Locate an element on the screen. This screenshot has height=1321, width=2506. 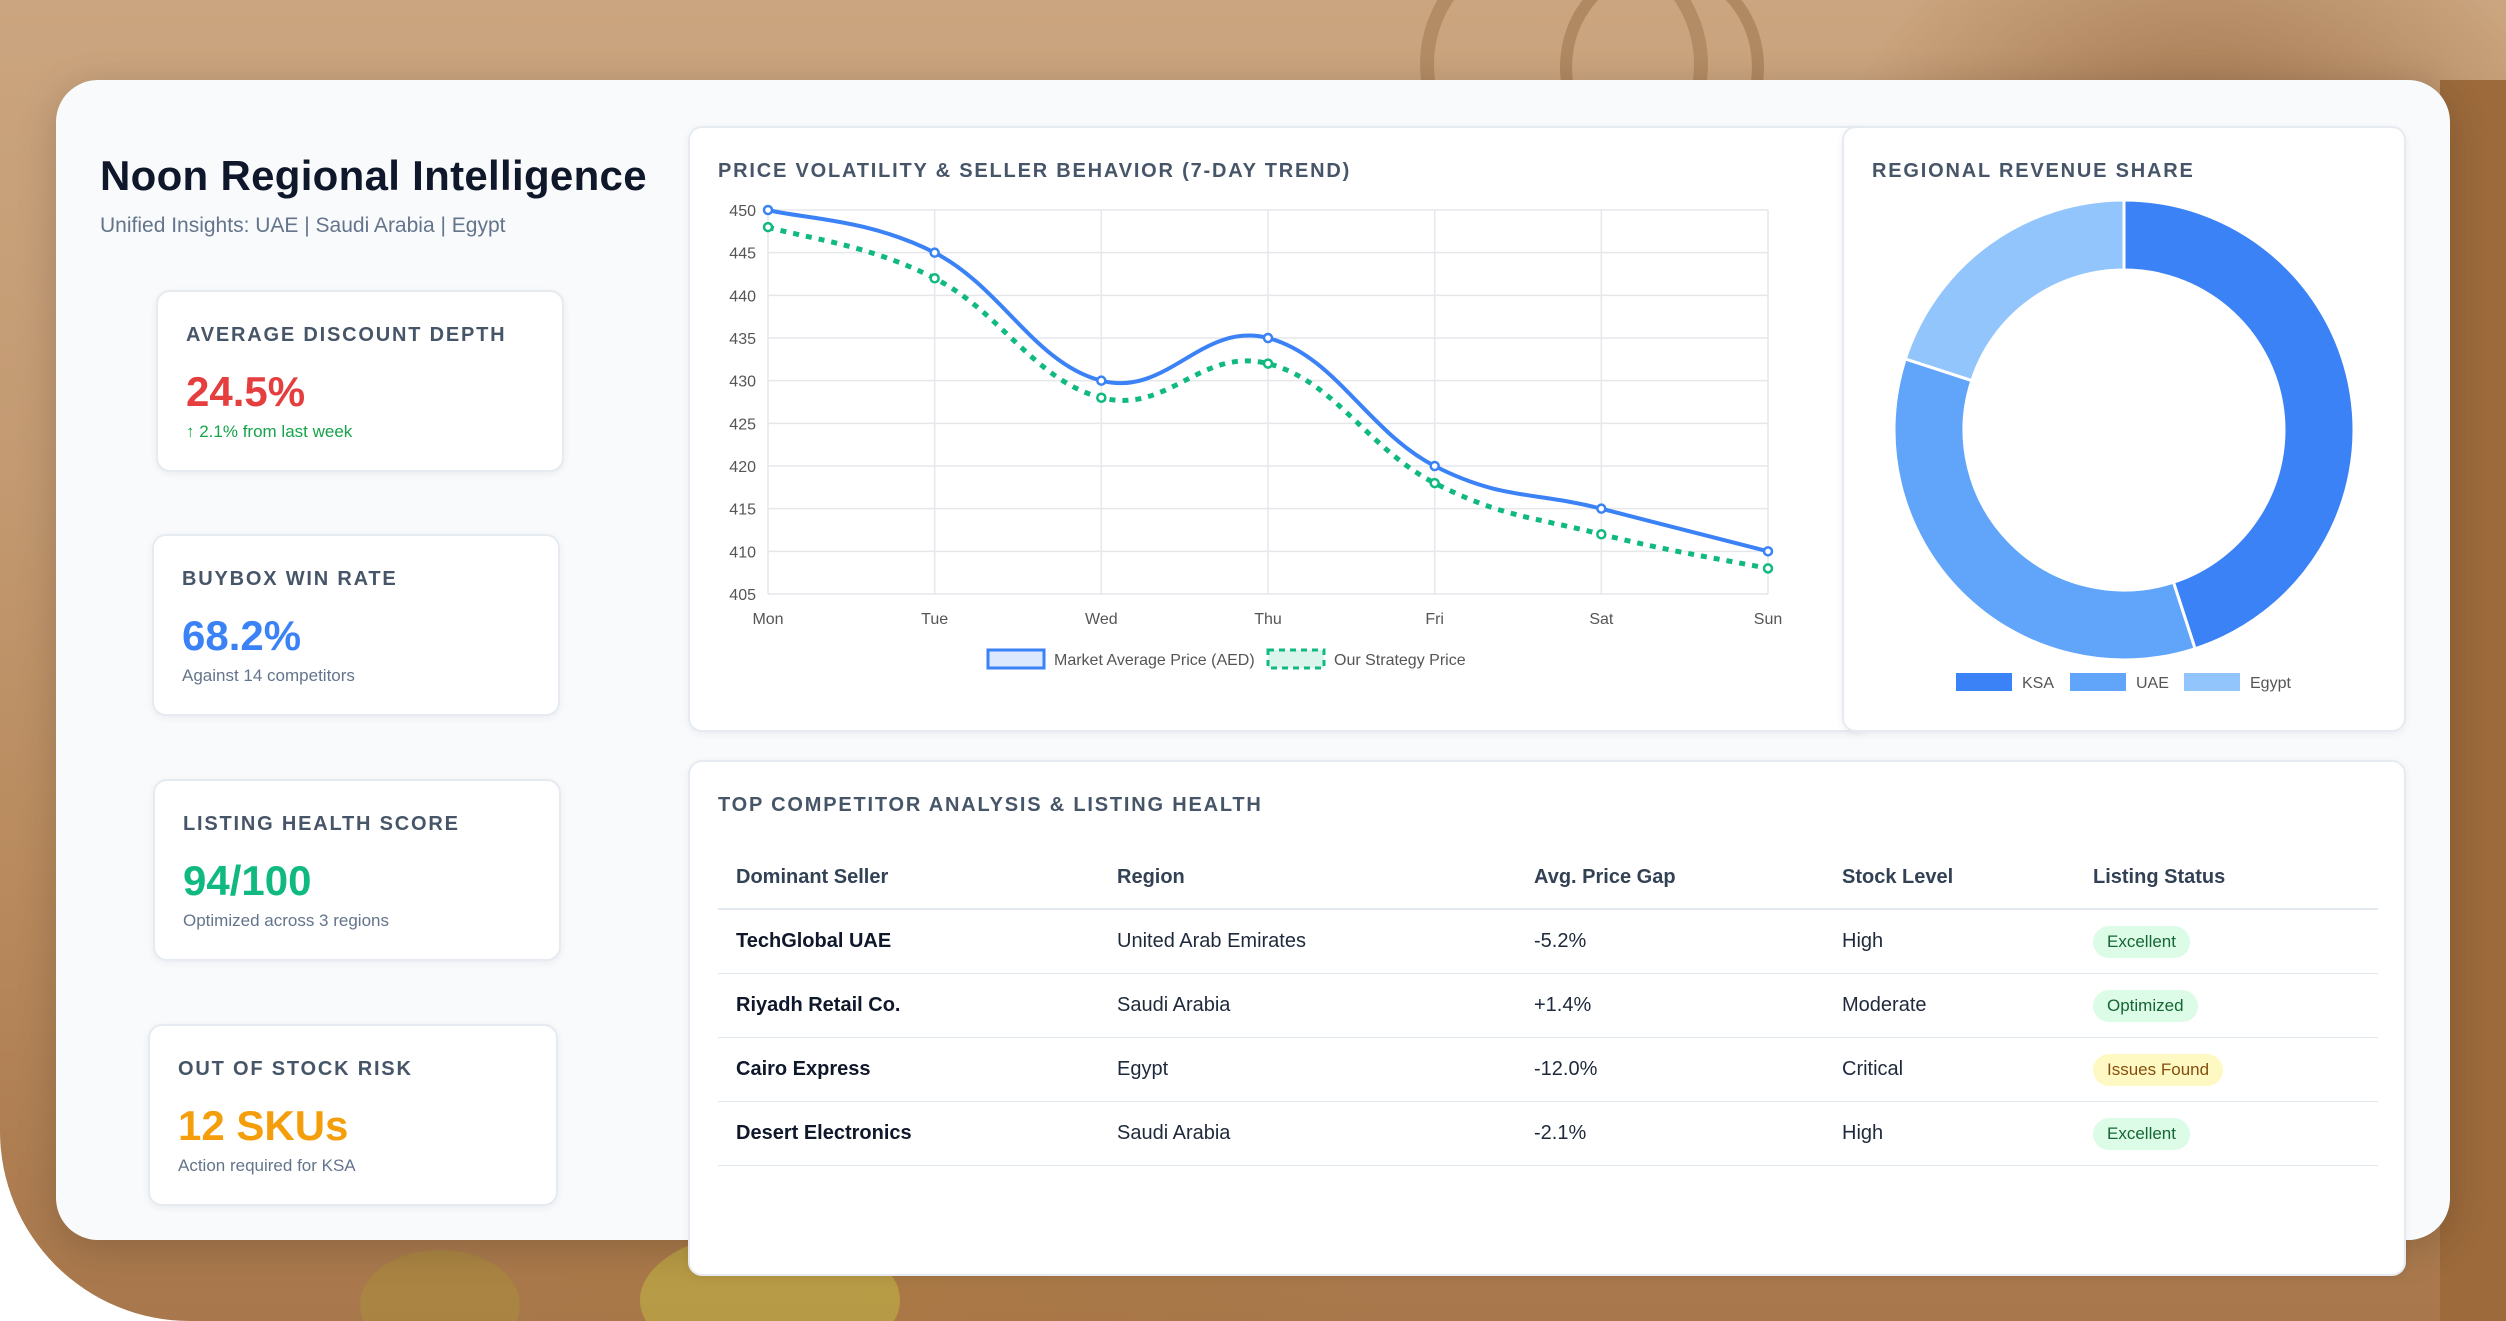
column-header: Stock Level is located at coordinates (1949, 878).